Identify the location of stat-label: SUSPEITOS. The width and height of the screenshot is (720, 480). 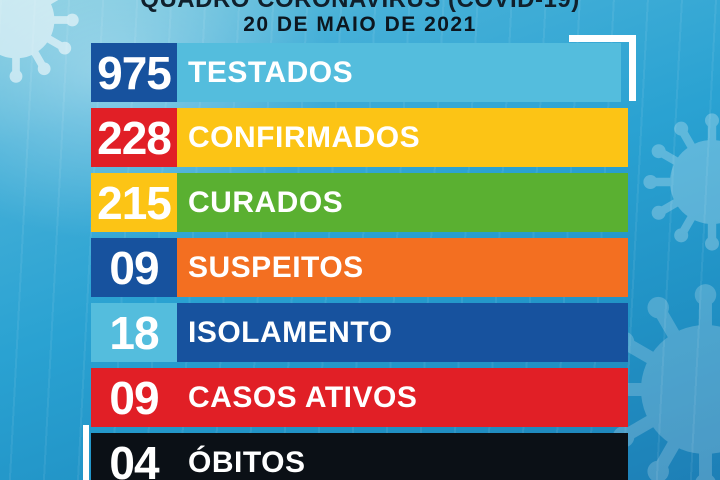
(402, 267).